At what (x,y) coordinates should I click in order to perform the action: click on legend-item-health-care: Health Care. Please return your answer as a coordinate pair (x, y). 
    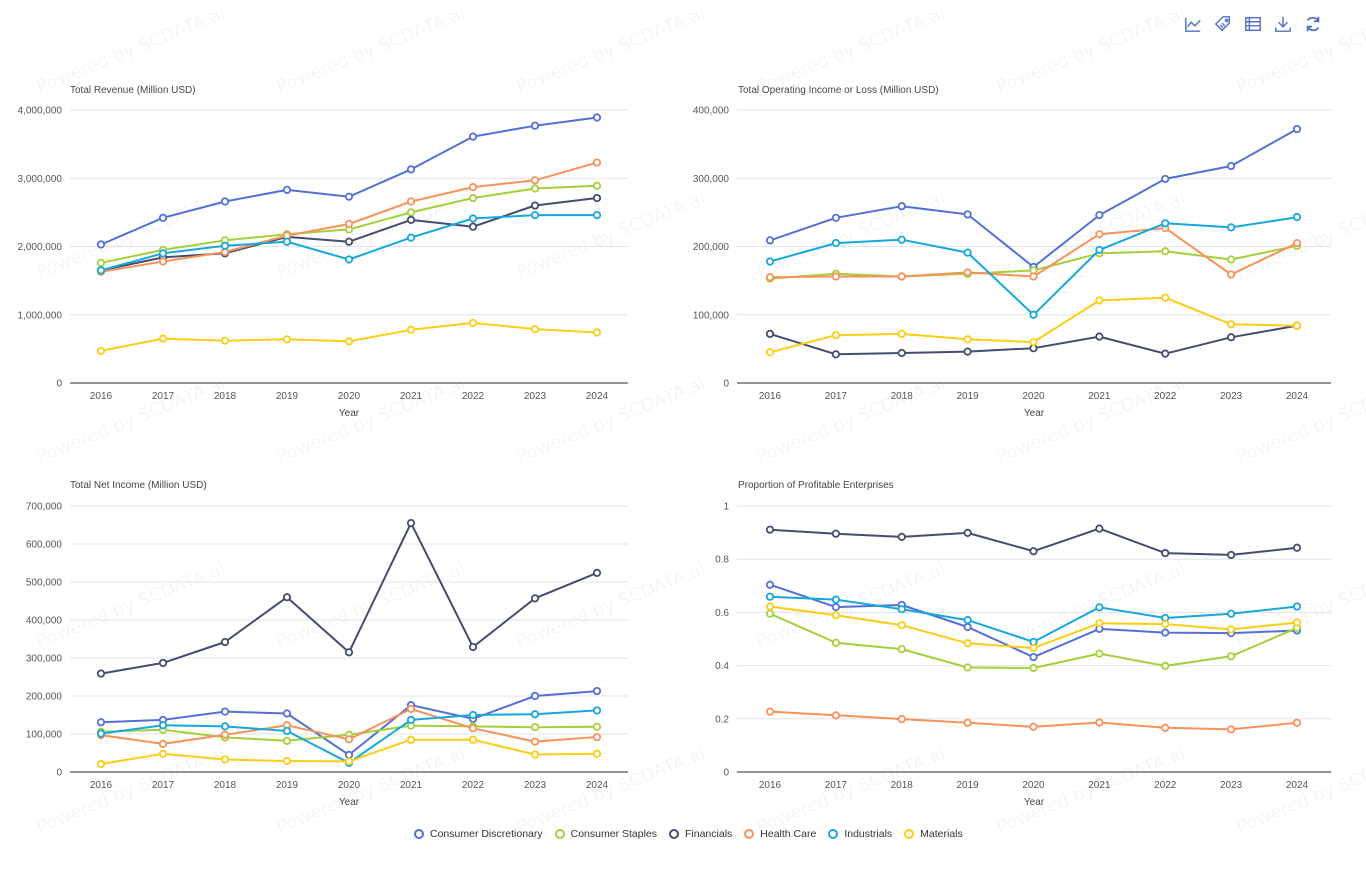
    Looking at the image, I should click on (779, 834).